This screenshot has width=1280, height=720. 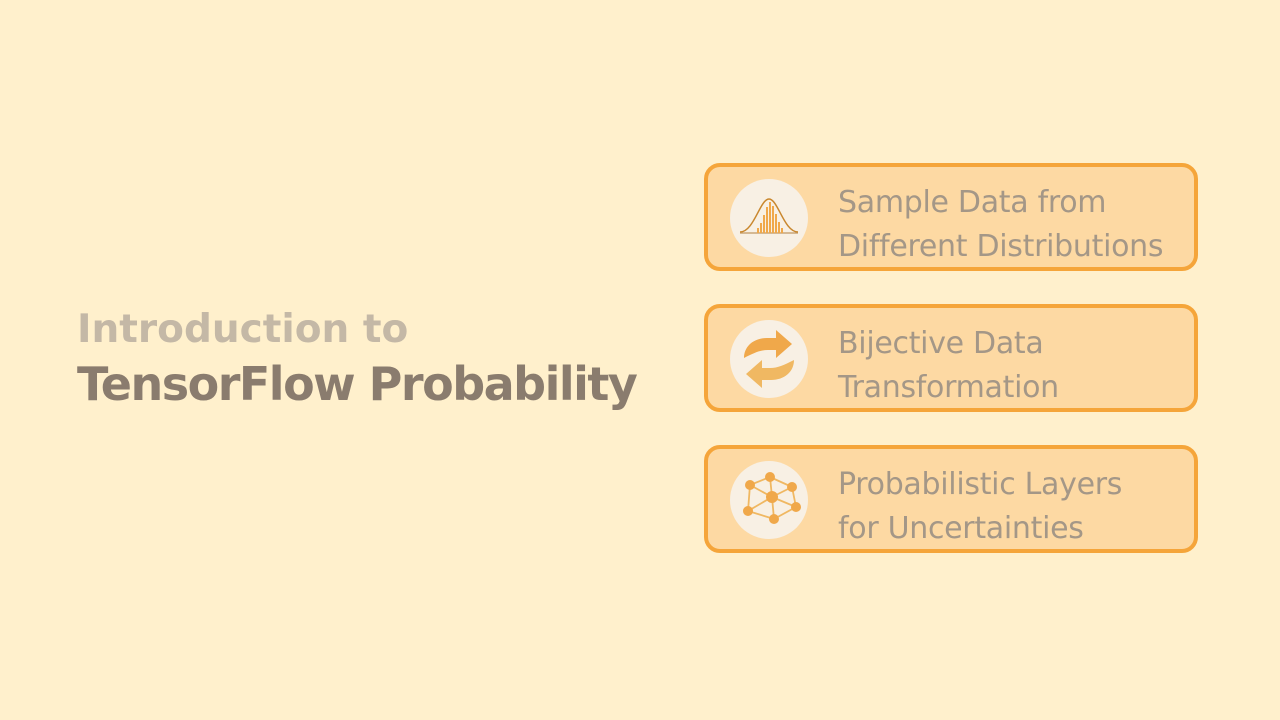 What do you see at coordinates (769, 218) in the screenshot?
I see `normal-distribution-icon` at bounding box center [769, 218].